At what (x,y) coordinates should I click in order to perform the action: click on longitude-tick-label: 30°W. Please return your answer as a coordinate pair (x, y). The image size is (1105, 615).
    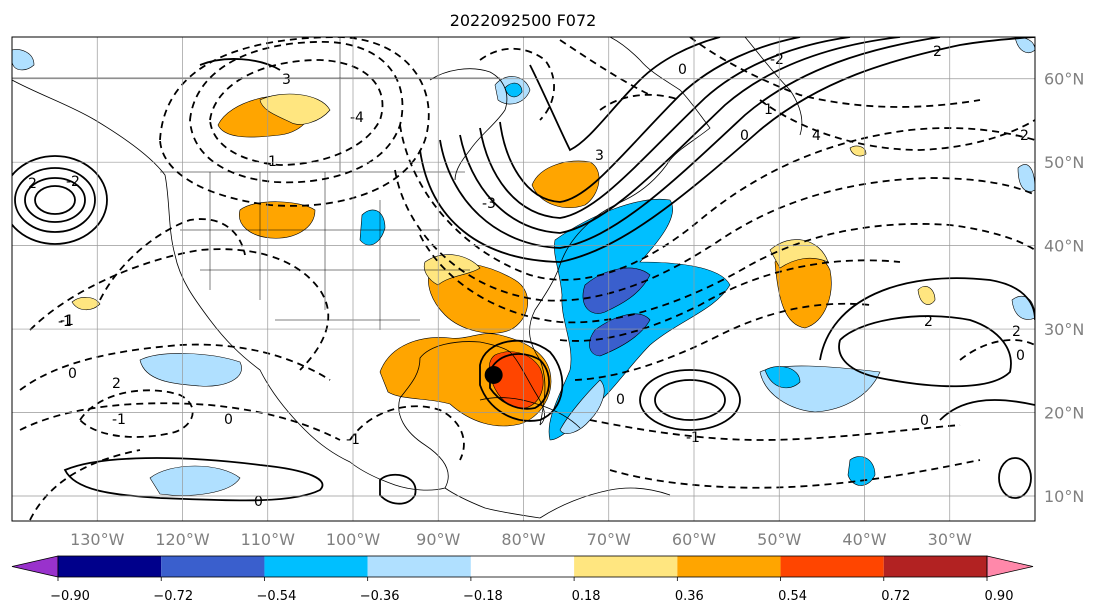
    Looking at the image, I should click on (950, 539).